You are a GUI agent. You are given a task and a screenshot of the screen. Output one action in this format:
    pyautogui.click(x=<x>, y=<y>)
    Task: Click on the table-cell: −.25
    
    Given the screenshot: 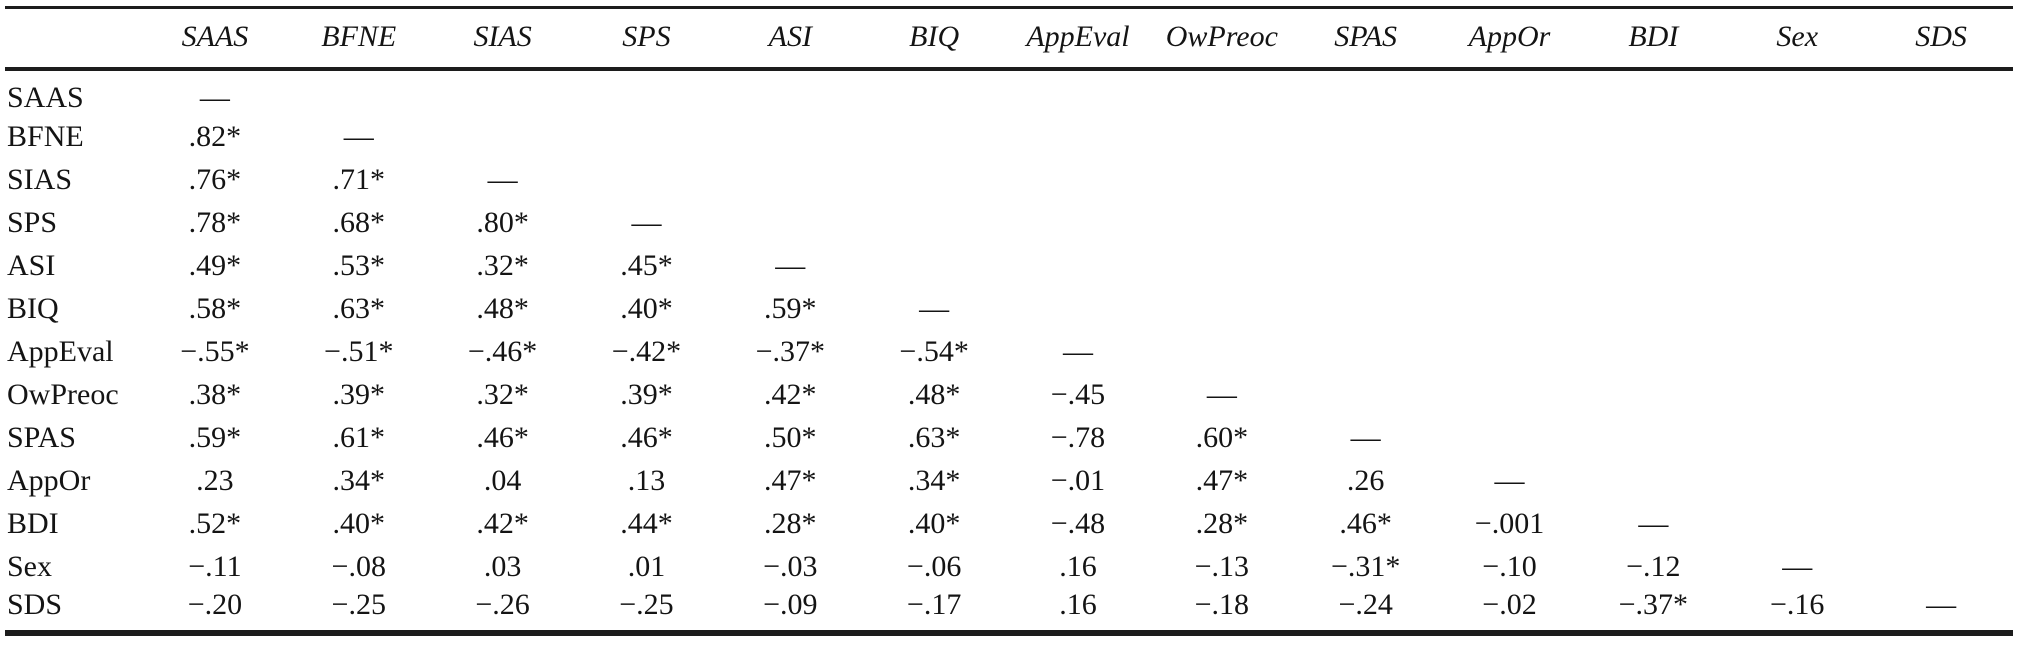 What is the action you would take?
    pyautogui.click(x=646, y=604)
    